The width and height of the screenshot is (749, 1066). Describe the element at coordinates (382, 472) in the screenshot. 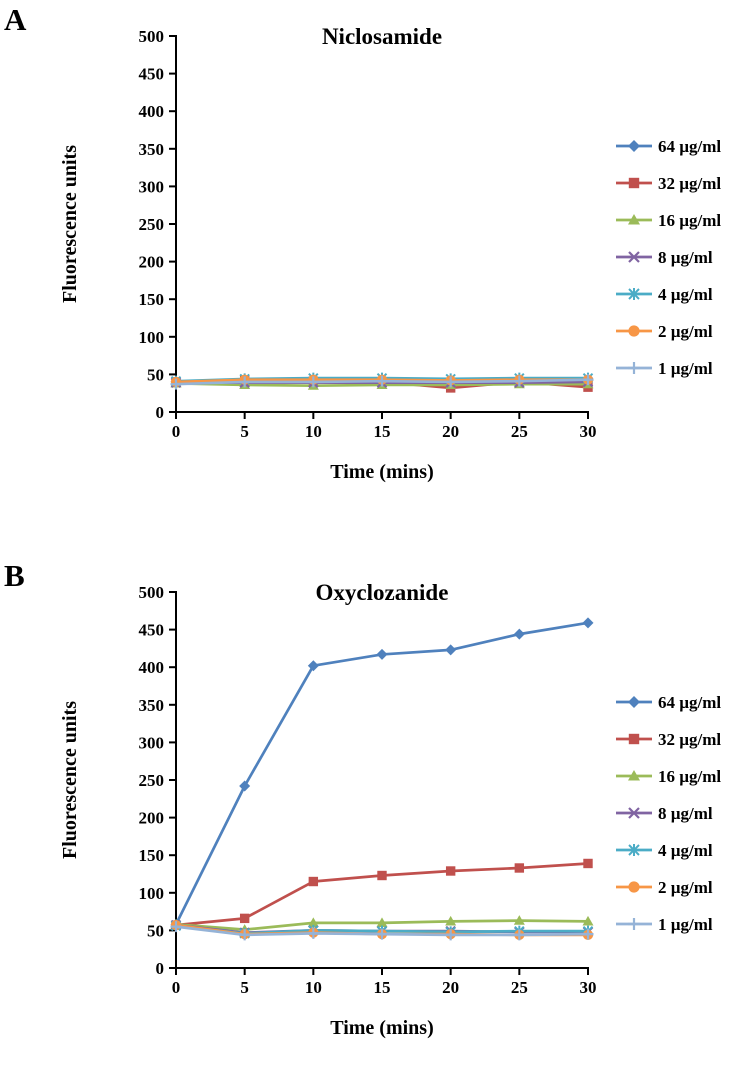

I see `chart-a-xlabel: Time (mins)` at that location.